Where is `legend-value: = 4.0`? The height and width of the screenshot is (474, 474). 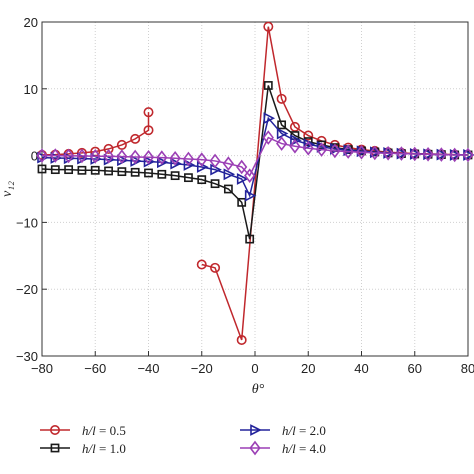 legend-value: = 4.0 is located at coordinates (311, 448).